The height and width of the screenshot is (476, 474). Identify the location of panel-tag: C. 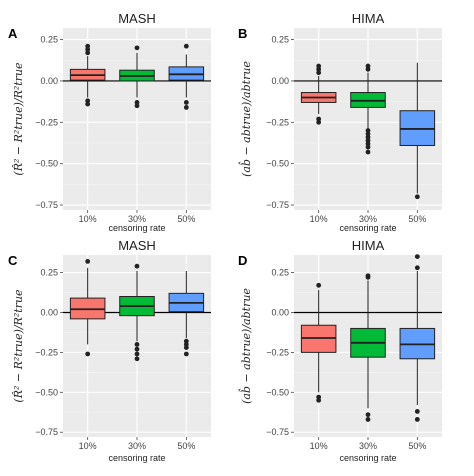
(13, 260).